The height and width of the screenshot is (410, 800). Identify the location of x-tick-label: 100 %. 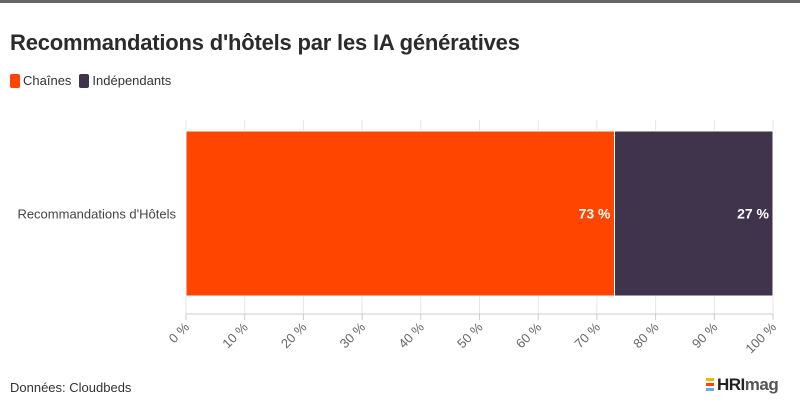
(760, 337).